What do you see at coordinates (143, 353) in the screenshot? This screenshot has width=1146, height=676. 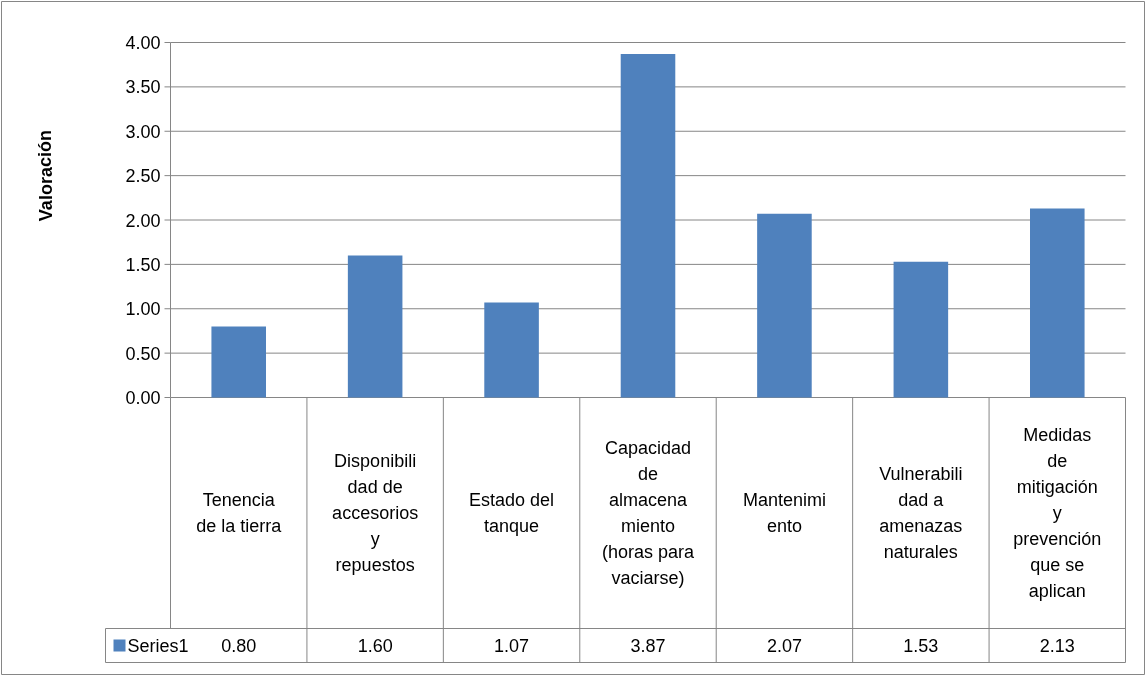 I see `y-tick-label: 0.50` at bounding box center [143, 353].